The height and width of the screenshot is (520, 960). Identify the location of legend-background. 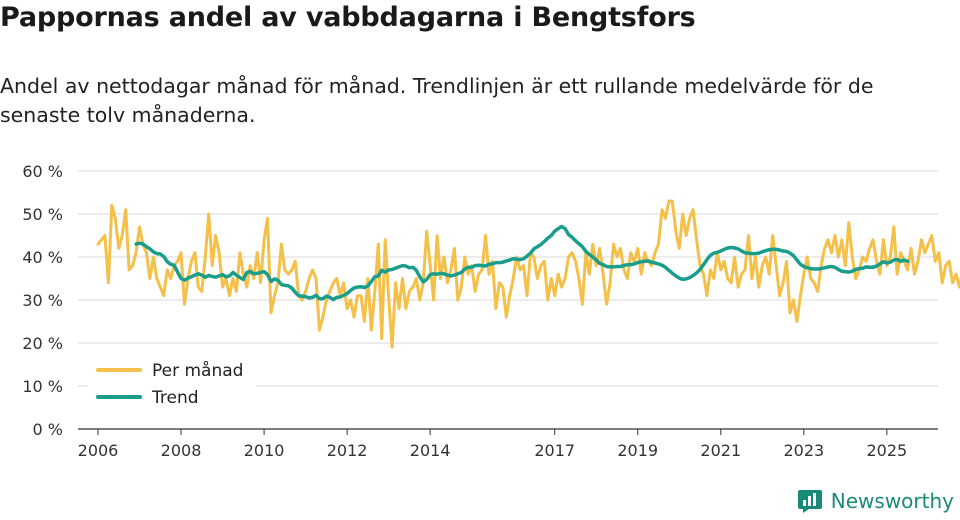
(172, 383).